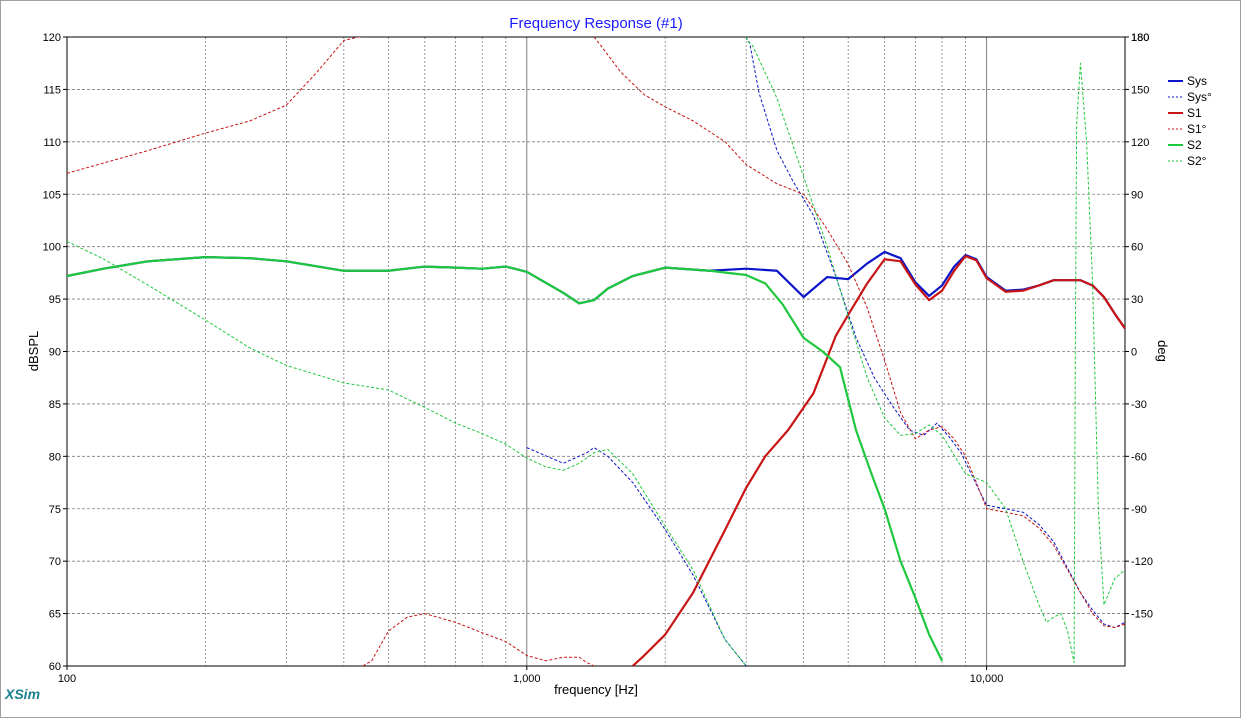 This screenshot has width=1243, height=720. Describe the element at coordinates (55, 562) in the screenshot. I see `y-tick-label: 70` at that location.